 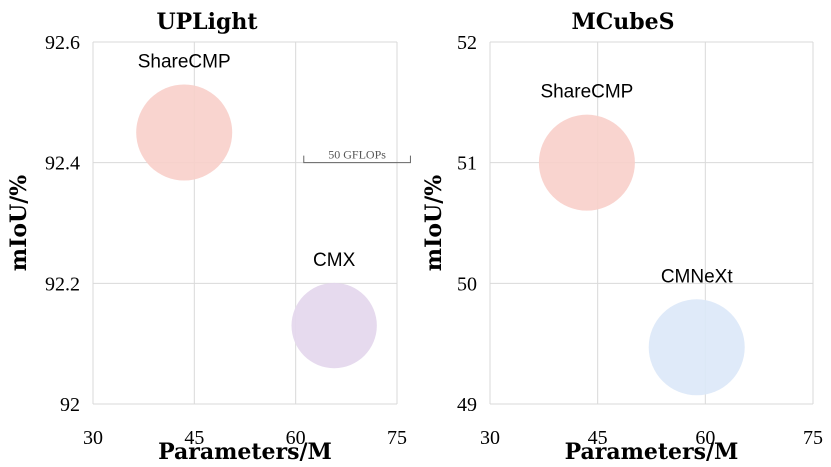 I want to click on y-tick-label: 92.6, so click(x=62, y=43).